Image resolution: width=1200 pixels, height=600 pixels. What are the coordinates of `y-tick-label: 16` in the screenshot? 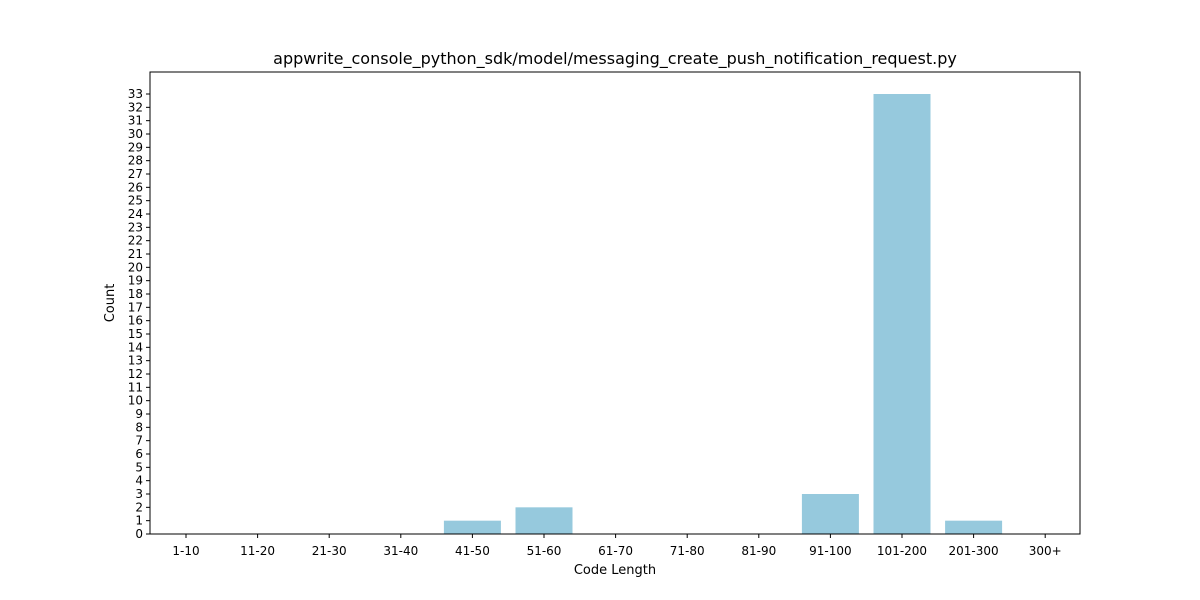 It's located at (135, 321).